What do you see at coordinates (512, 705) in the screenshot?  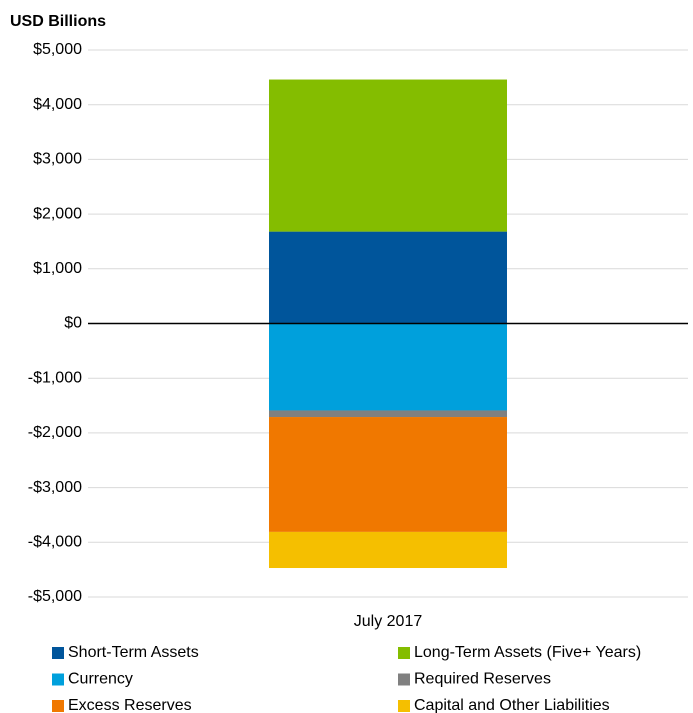 I see `legend-label: Capital and Other Liabilities` at bounding box center [512, 705].